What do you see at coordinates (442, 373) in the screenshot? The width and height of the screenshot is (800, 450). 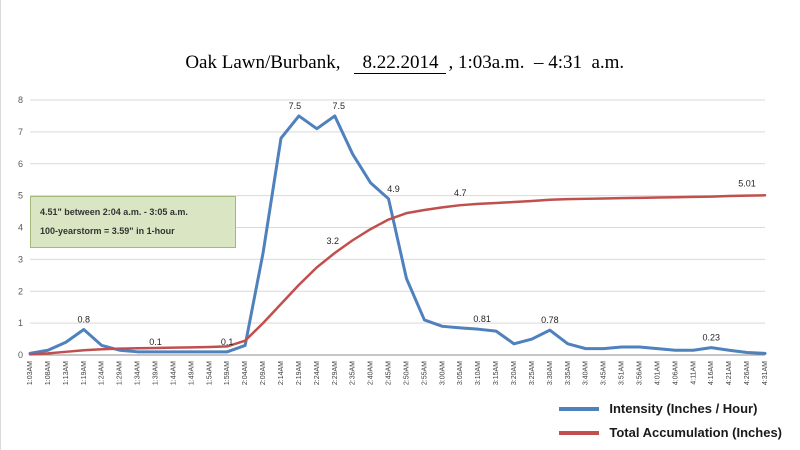 I see `x-tick-label: 3:00AM` at bounding box center [442, 373].